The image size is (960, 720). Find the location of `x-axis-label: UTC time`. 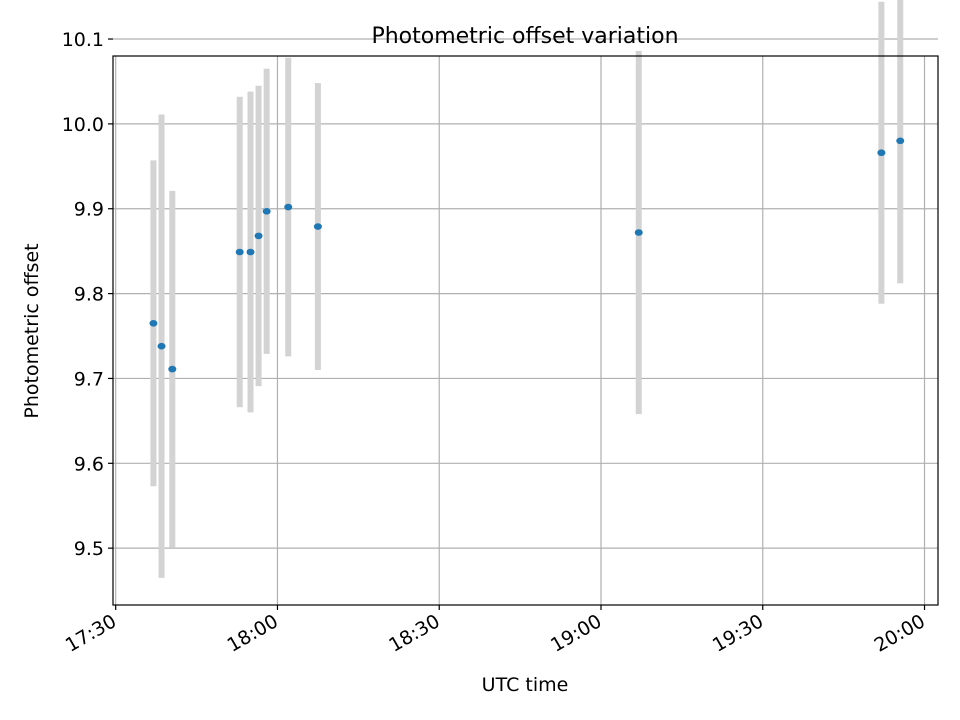

x-axis-label: UTC time is located at coordinates (525, 685).